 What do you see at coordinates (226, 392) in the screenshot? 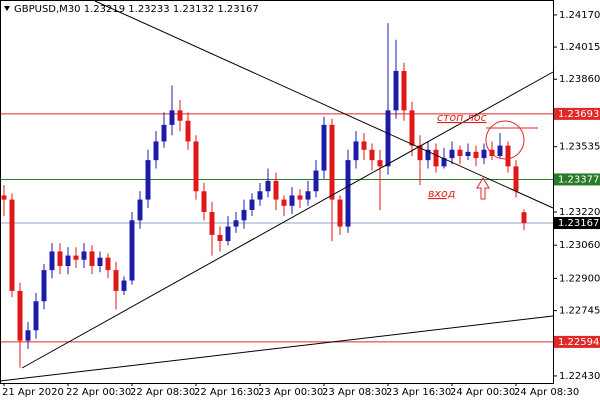
I see `x-tick-label: 22 Apr 16:30` at bounding box center [226, 392].